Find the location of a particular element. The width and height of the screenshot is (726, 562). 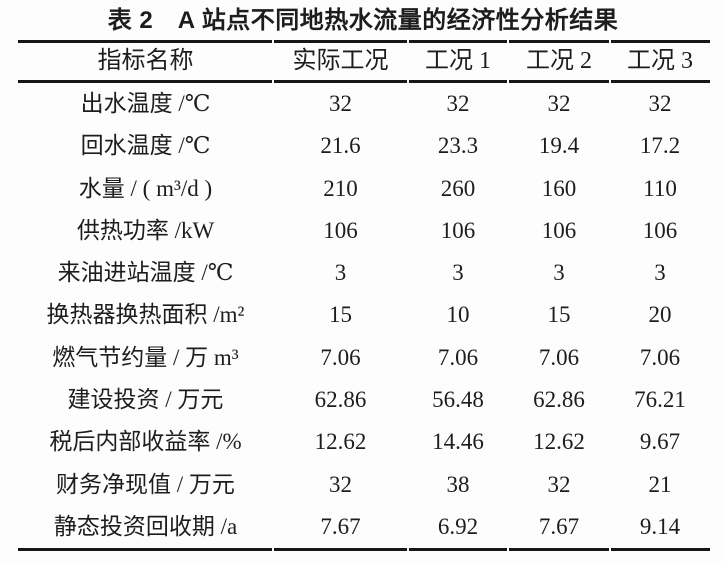

row-label: 出水温度 /℃ is located at coordinates (145, 103).